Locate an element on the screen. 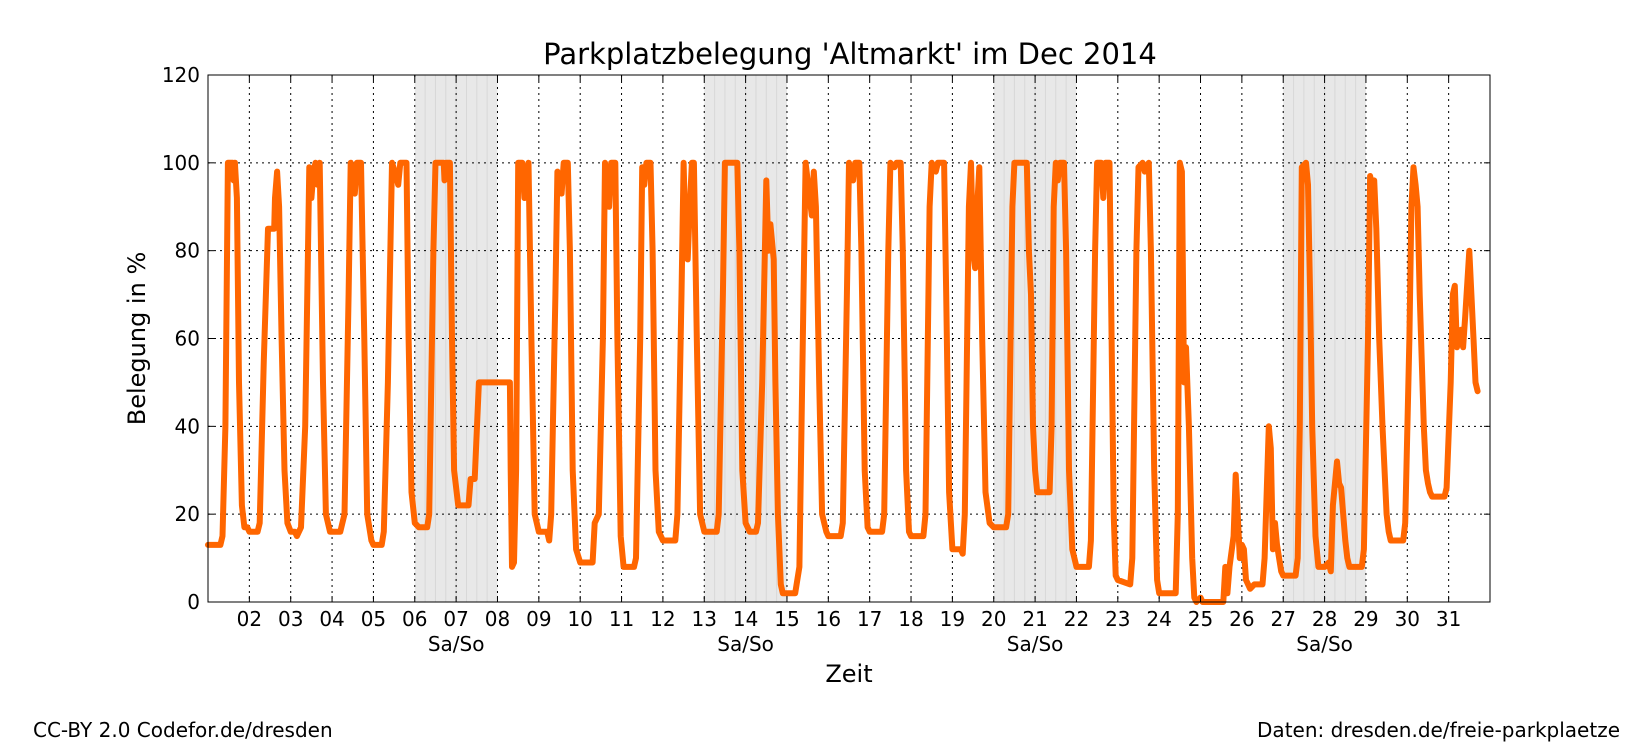  x-tick-label: 07 is located at coordinates (455, 619).